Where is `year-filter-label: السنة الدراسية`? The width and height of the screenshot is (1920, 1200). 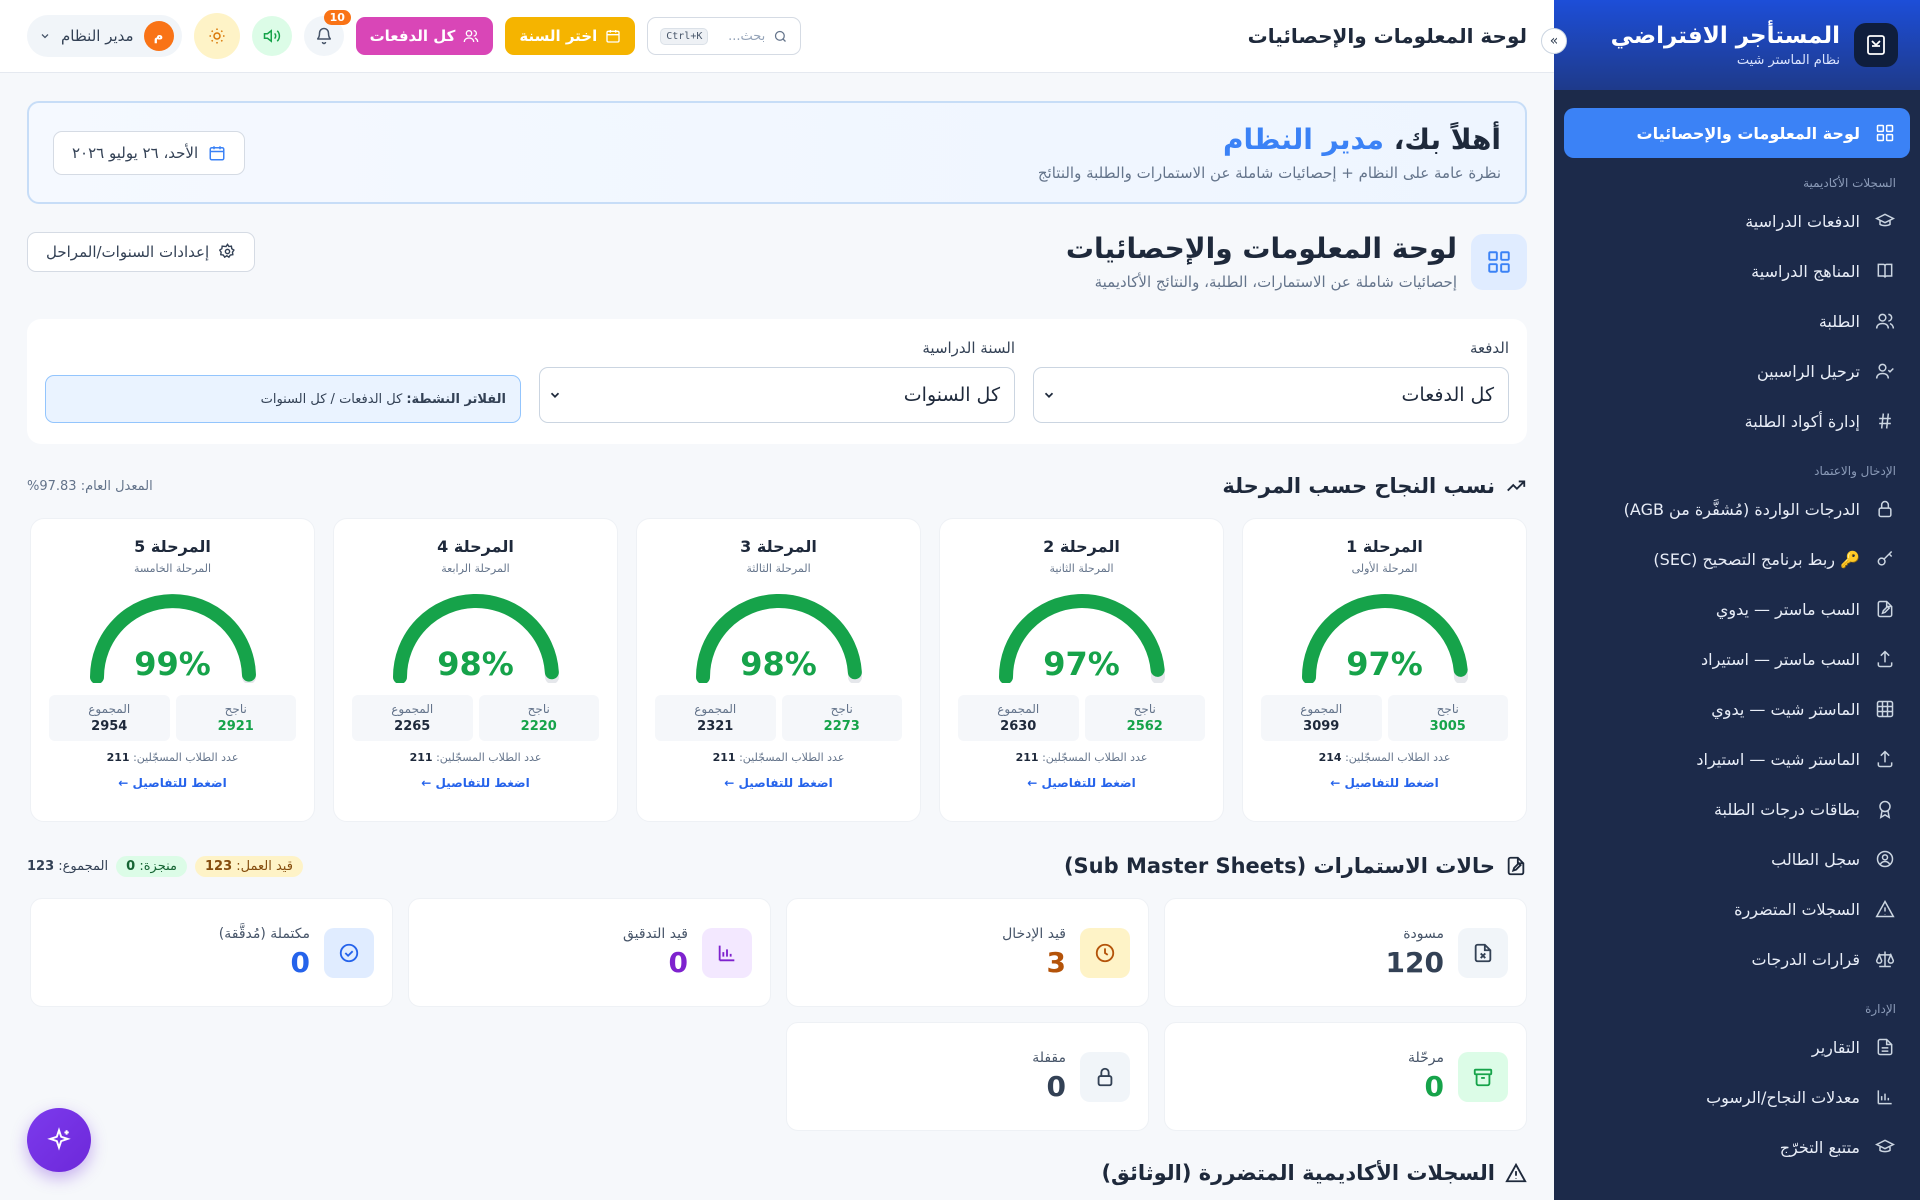 year-filter-label: السنة الدراسية is located at coordinates (968, 348).